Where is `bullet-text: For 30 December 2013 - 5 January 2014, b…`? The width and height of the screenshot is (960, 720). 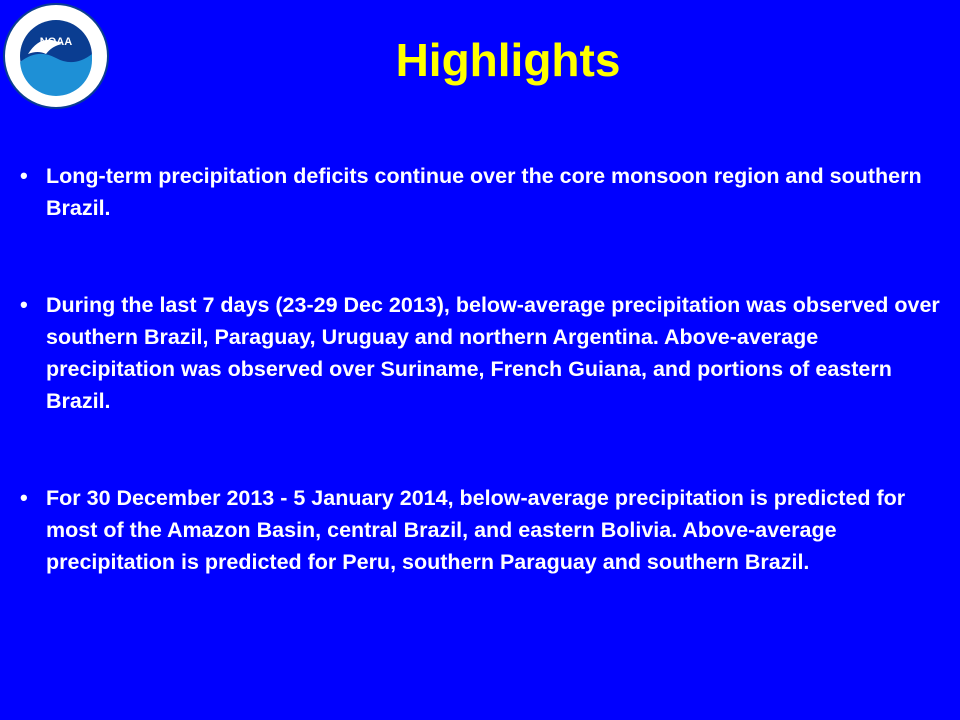
bullet-text: For 30 December 2013 - 5 January 2014, b… is located at coordinates (476, 530).